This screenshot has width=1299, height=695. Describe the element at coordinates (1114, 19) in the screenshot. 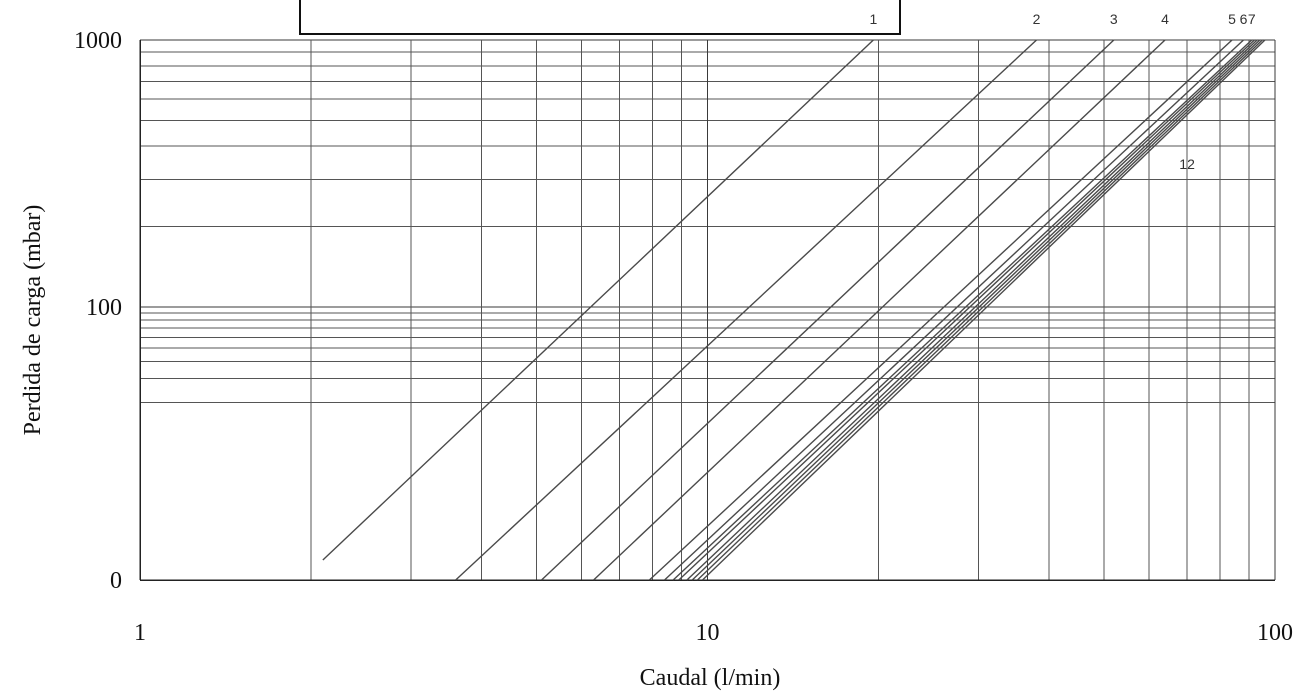

I see `curve-label-3: 3` at that location.